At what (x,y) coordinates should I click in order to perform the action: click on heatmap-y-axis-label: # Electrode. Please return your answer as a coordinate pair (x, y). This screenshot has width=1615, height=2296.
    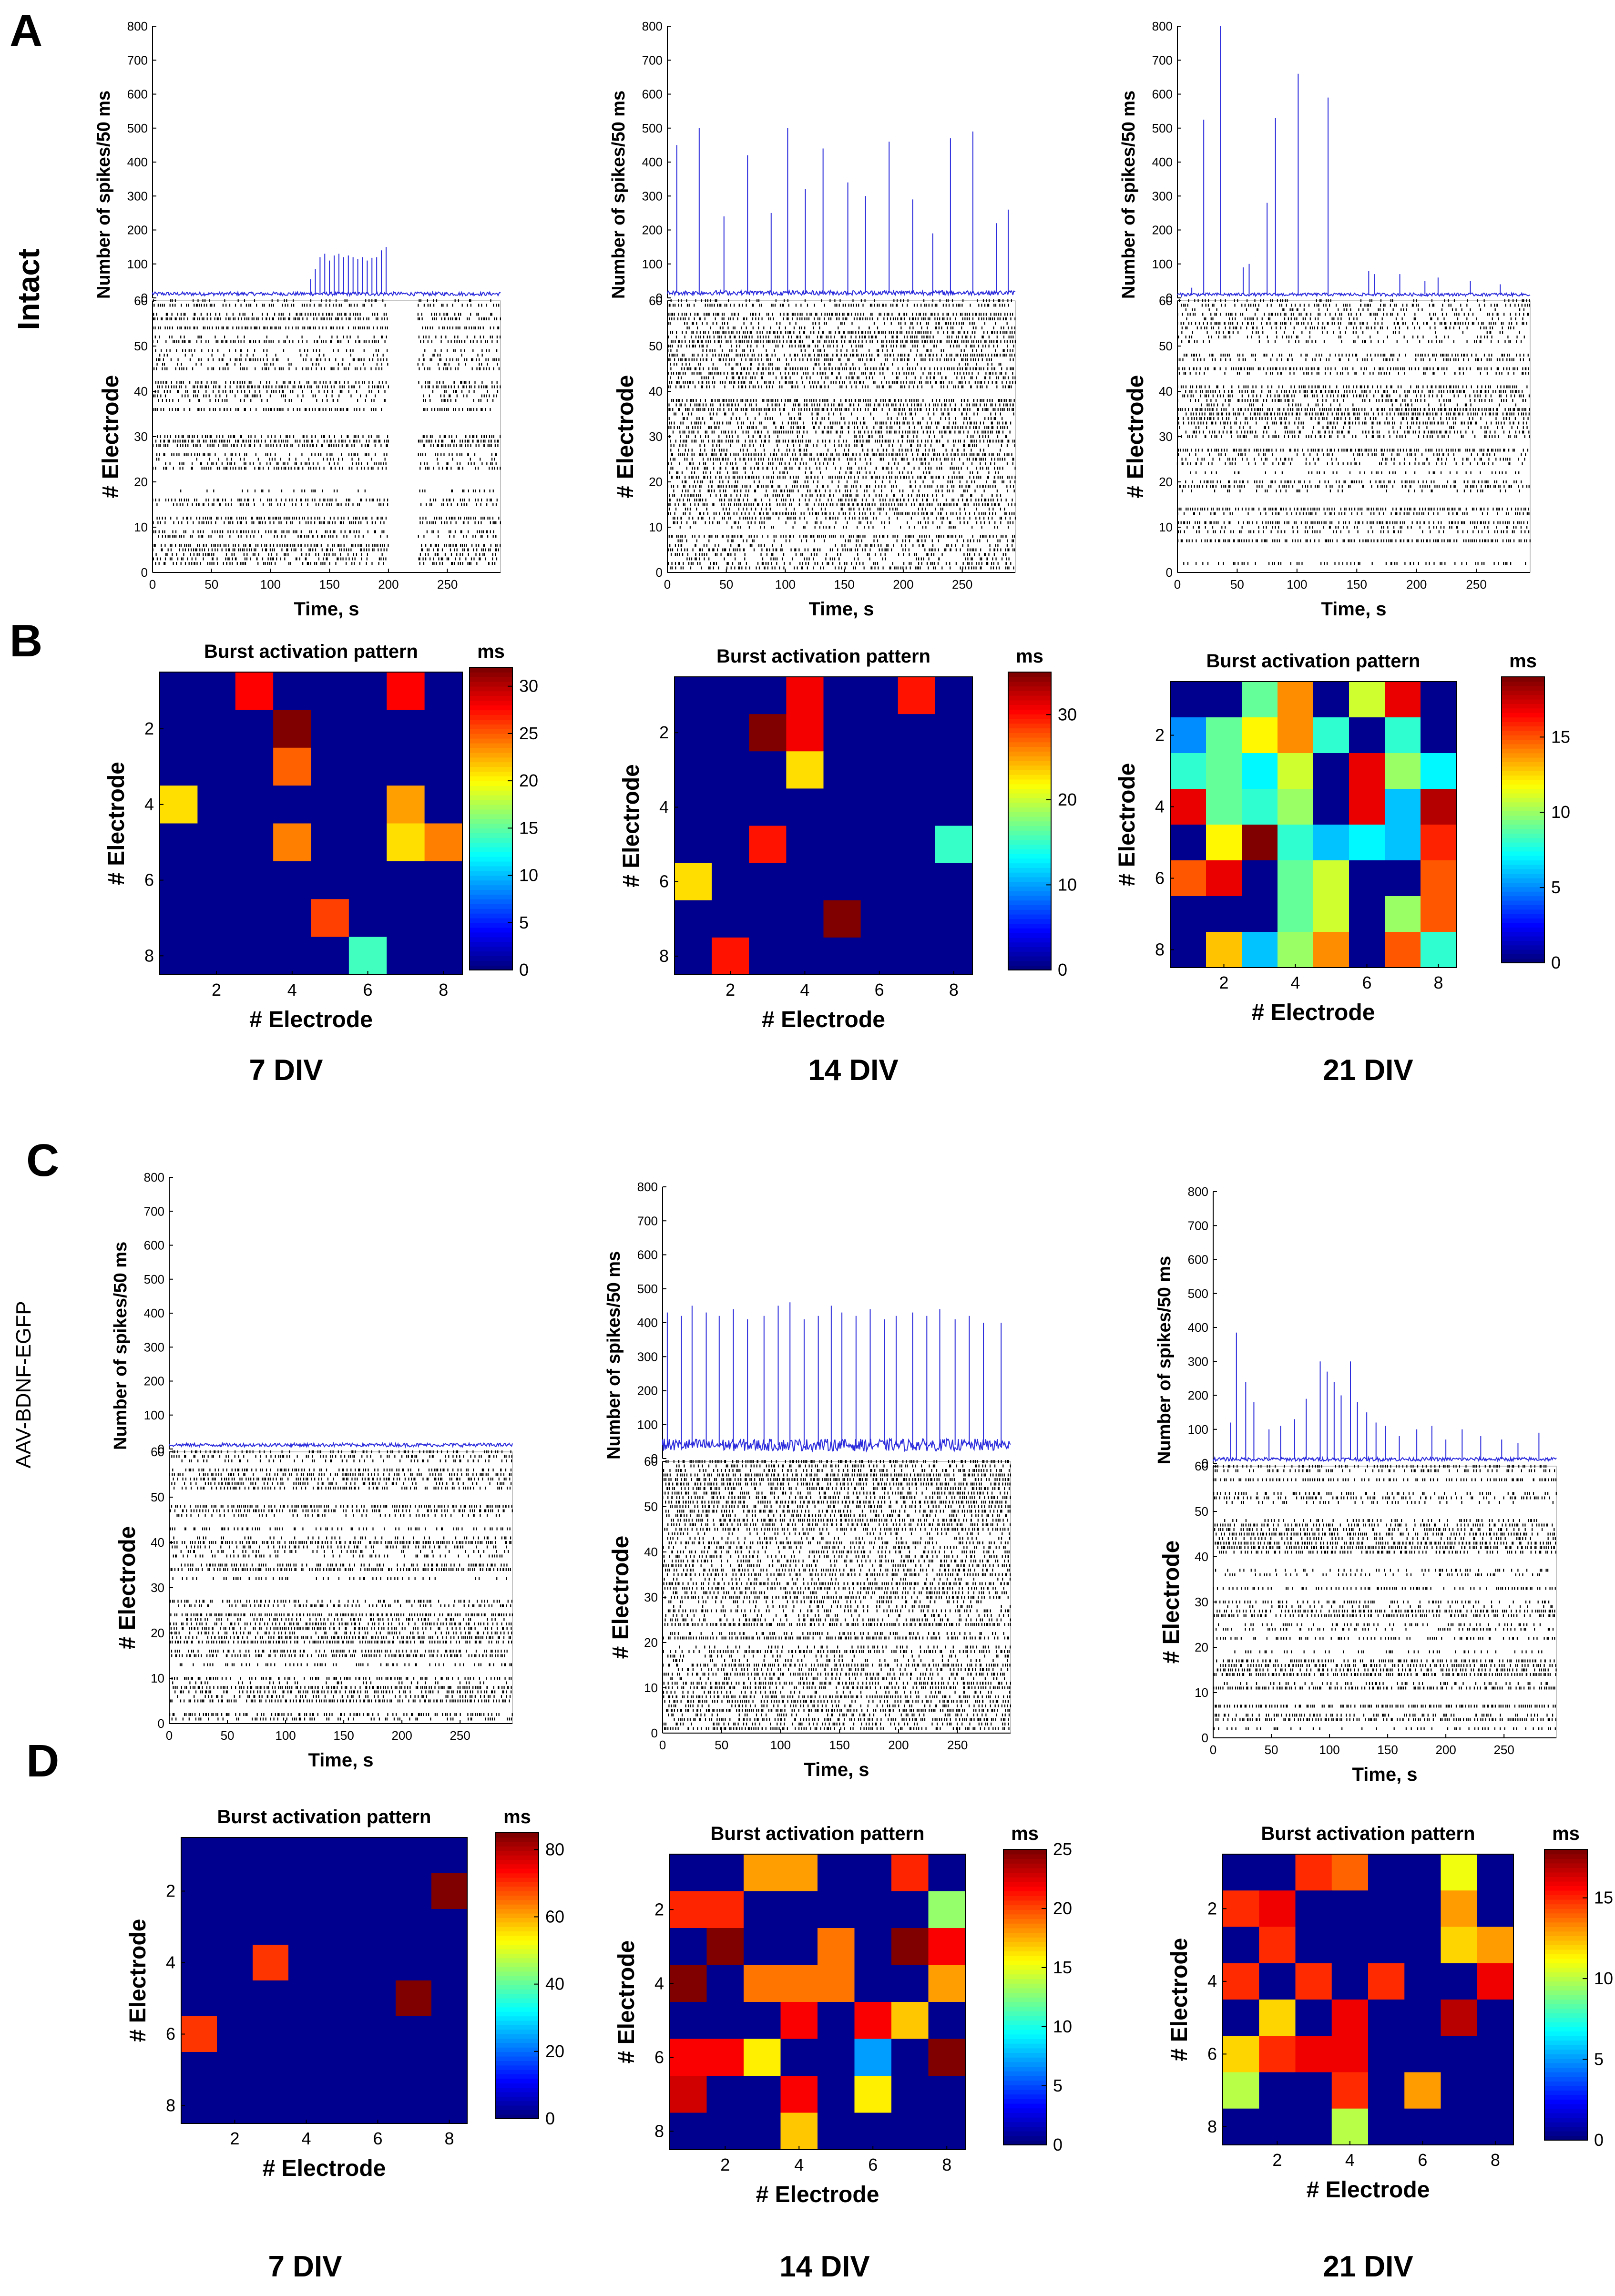
    Looking at the image, I should click on (1179, 1999).